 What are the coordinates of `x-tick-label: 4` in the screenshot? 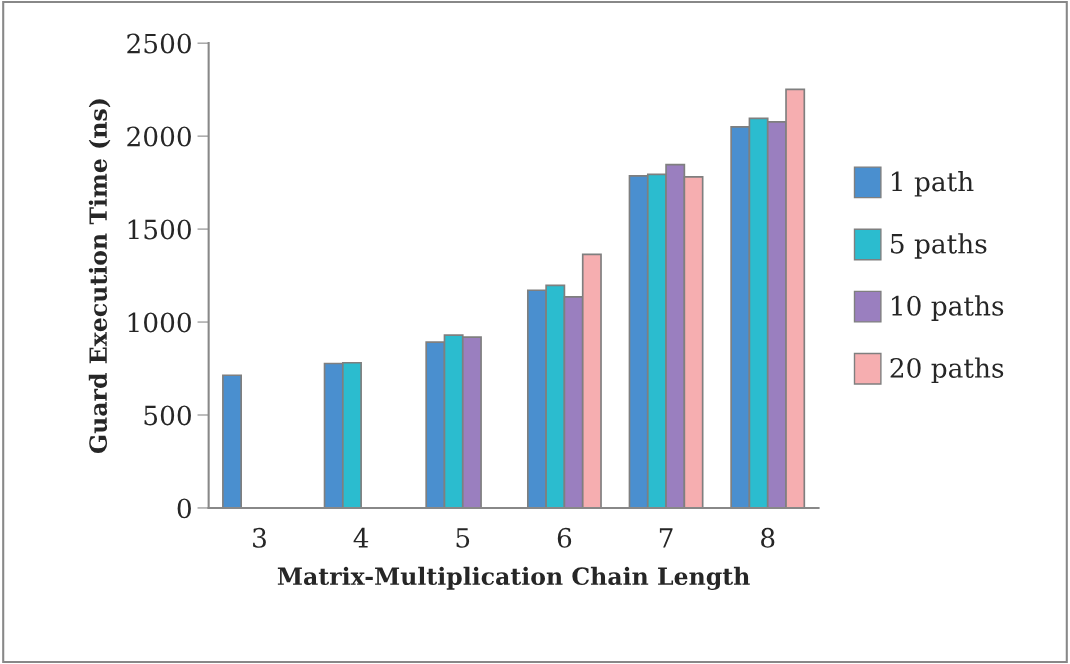 It's located at (361, 537).